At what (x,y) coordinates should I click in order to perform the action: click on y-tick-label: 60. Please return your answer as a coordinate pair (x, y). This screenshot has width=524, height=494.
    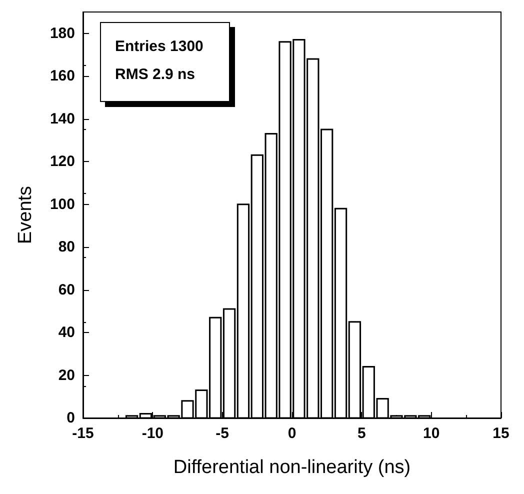
    Looking at the image, I should click on (66, 289).